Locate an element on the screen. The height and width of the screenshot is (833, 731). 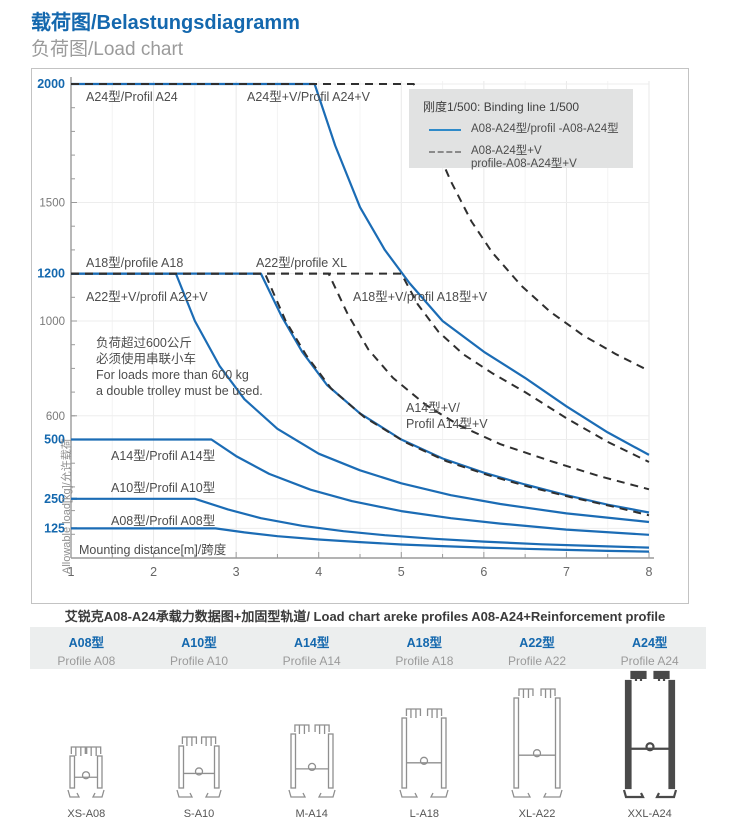
x-tick-label: 8 is located at coordinates (649, 572).